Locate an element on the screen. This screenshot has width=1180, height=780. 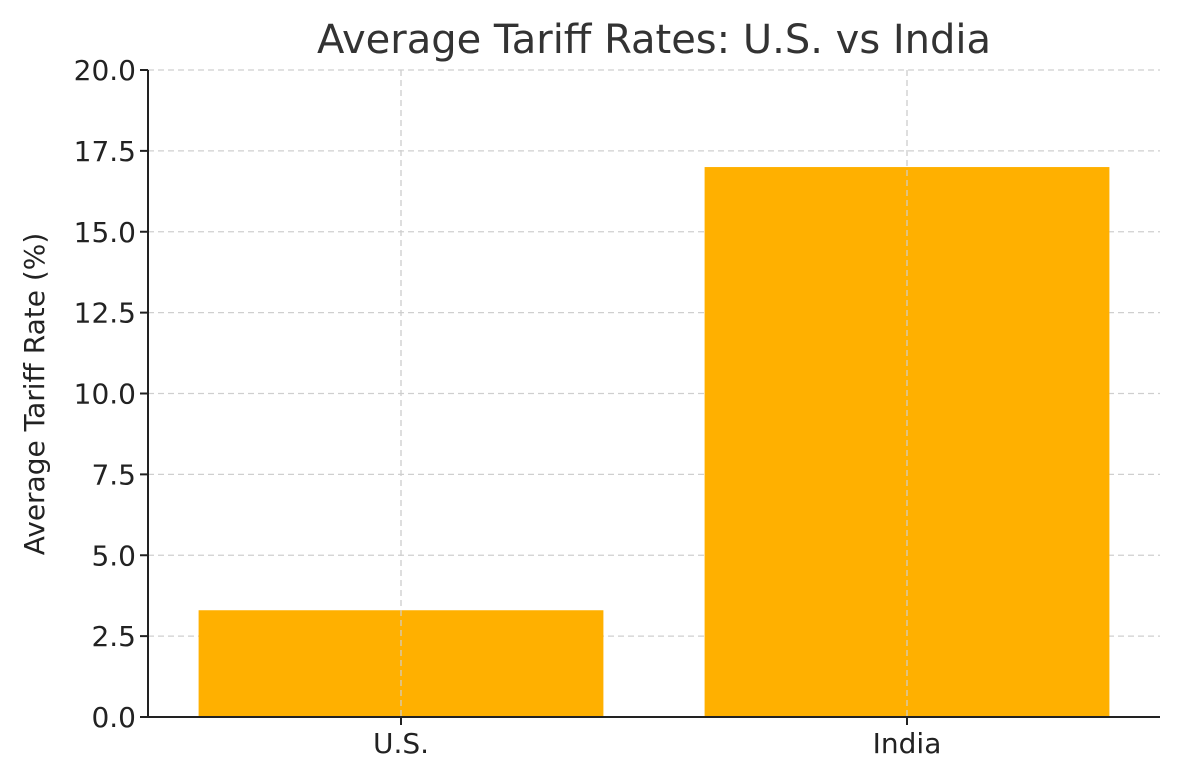
y-tick-label: 17.5 is located at coordinates (105, 151).